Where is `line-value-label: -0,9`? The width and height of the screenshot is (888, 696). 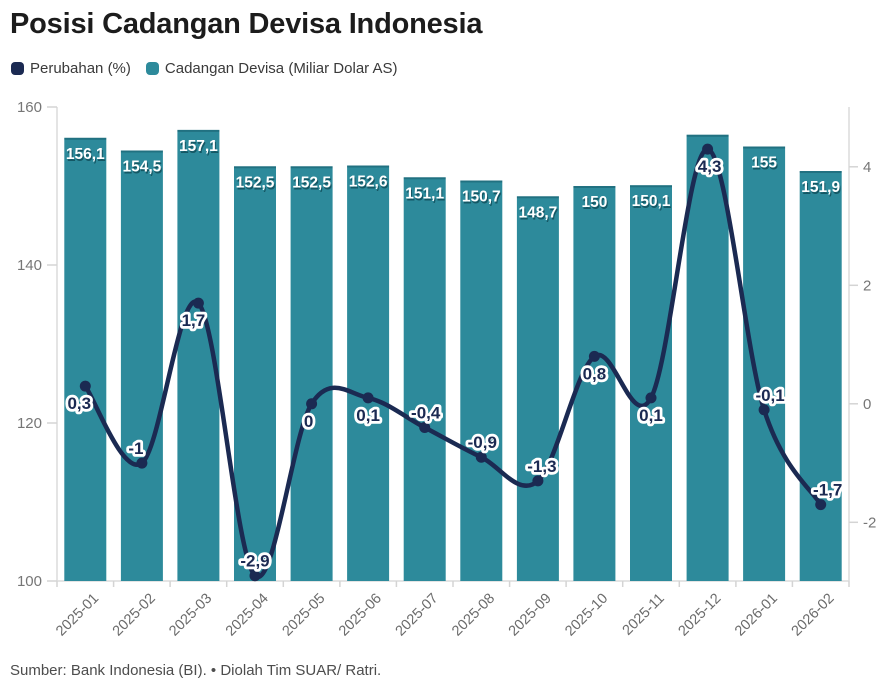 line-value-label: -0,9 is located at coordinates (482, 442).